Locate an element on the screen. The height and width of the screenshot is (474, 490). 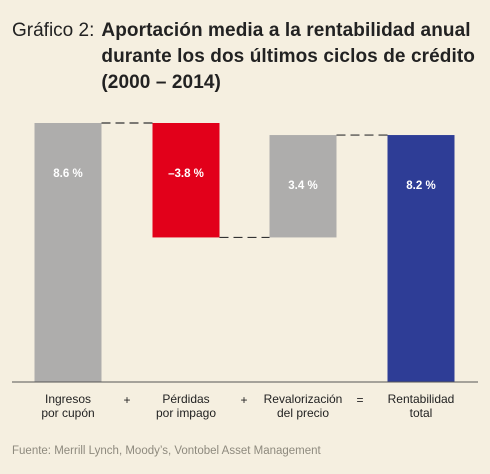
category-label-3-line-1: Revalorización is located at coordinates (303, 399).